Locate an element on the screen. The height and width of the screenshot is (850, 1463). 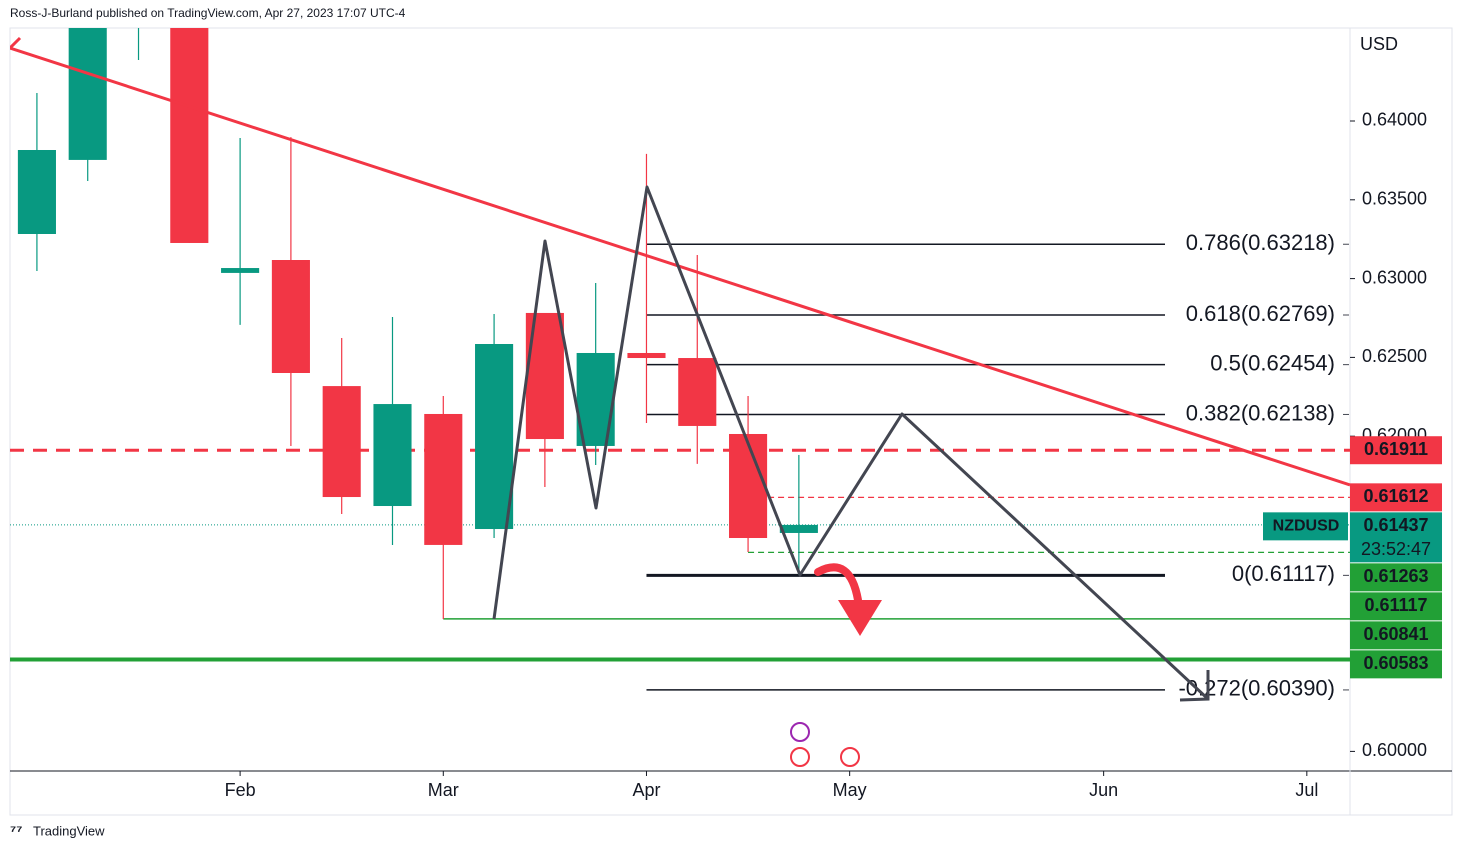
x-tick-label: Feb is located at coordinates (240, 790).